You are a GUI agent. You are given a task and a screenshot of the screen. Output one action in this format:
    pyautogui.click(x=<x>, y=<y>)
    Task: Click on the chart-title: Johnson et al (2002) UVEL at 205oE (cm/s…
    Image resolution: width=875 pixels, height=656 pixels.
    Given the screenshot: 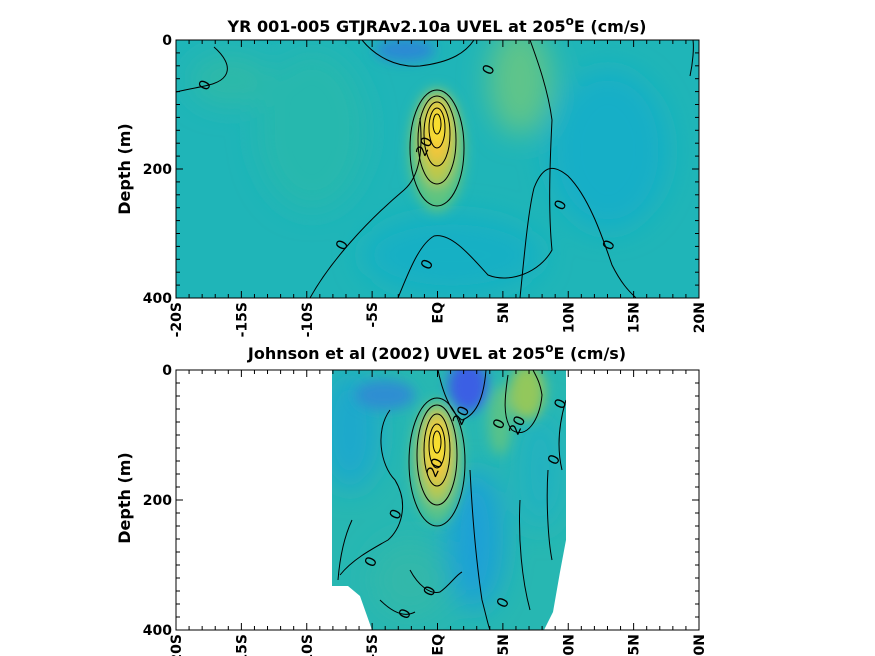 What is the action you would take?
    pyautogui.click(x=436, y=352)
    